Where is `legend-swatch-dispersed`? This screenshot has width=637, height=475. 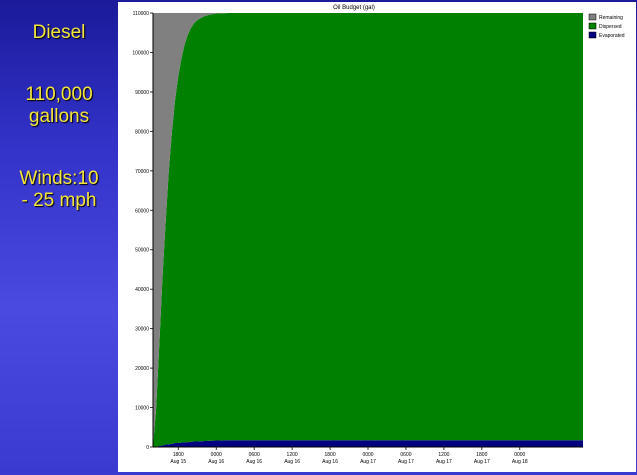
legend-swatch-dispersed is located at coordinates (592, 26).